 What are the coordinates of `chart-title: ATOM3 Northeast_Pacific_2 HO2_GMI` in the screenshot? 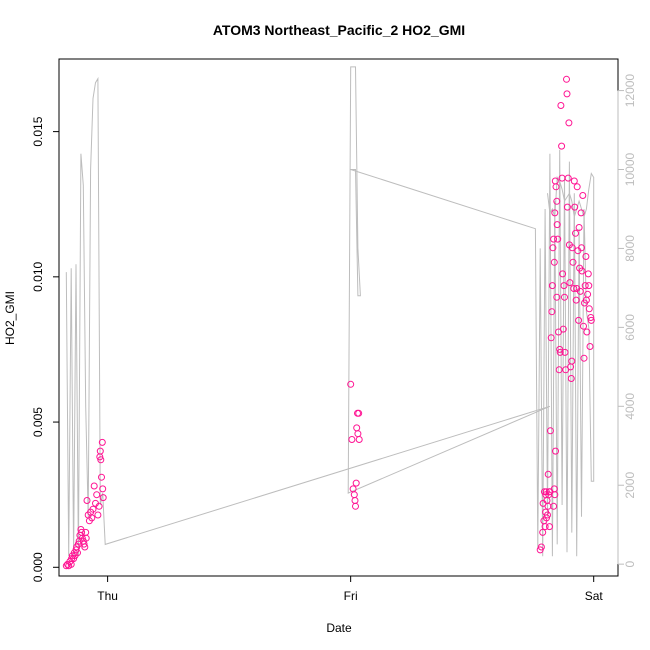 It's located at (339, 30).